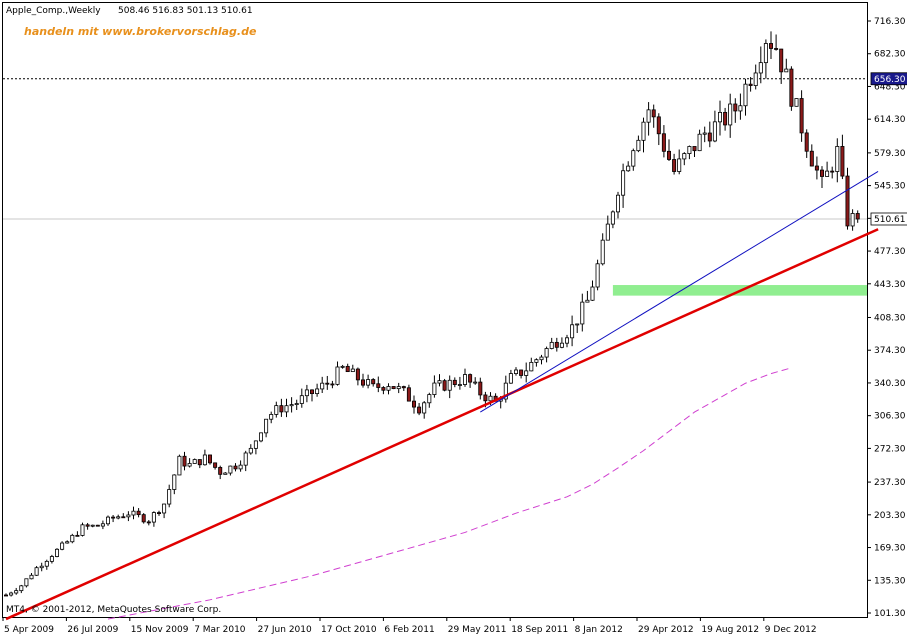  I want to click on y-tick-label: 340.30, so click(890, 384).